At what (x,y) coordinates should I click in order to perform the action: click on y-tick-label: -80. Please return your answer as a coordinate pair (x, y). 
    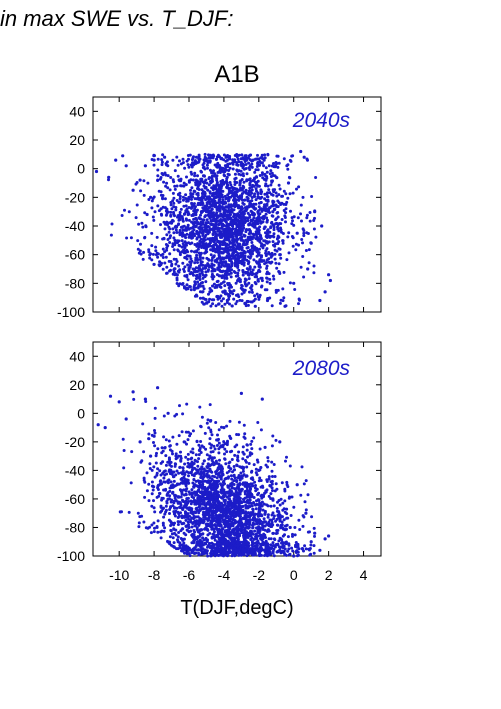
    Looking at the image, I should click on (75, 527).